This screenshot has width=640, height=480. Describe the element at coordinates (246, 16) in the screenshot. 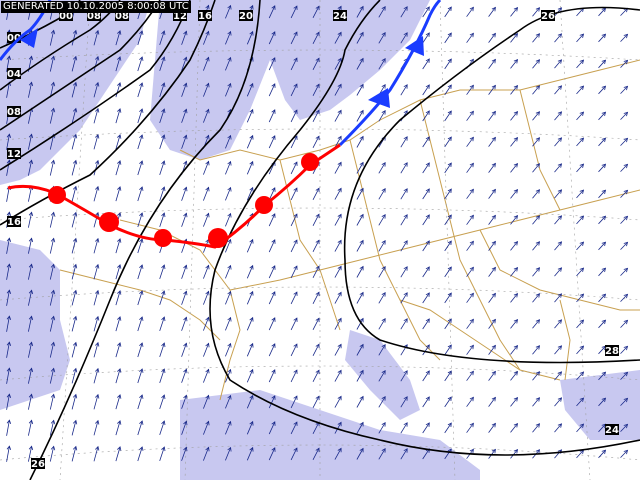

I see `isobar-label: 20` at that location.